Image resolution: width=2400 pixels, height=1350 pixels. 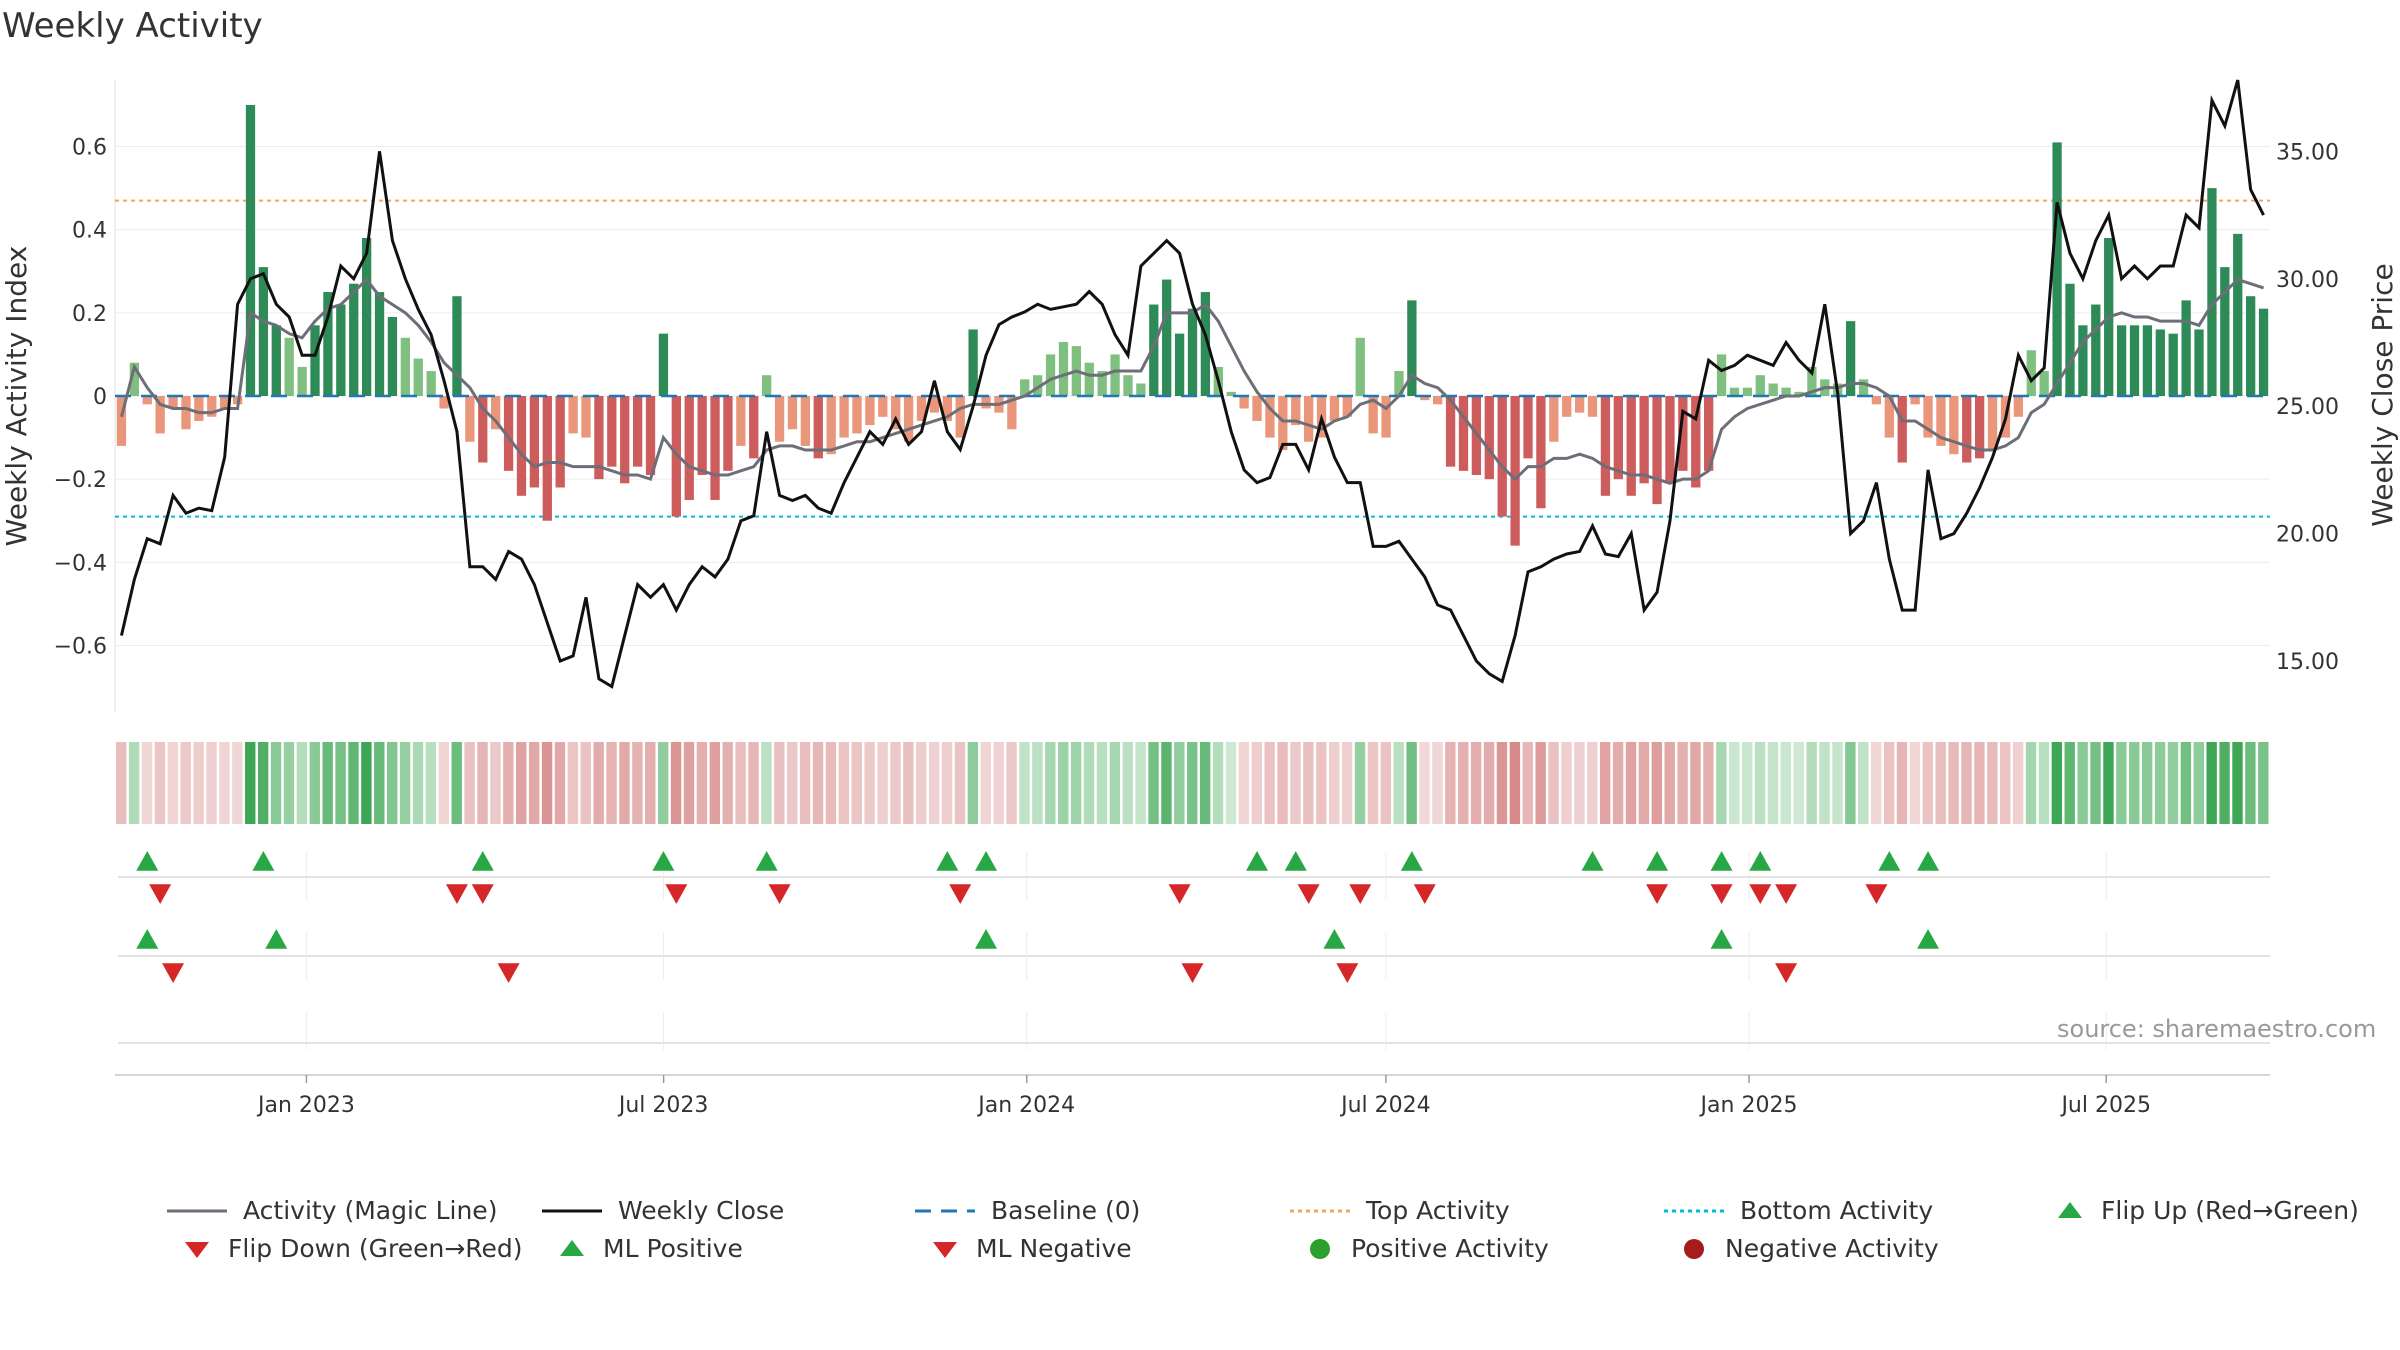 What do you see at coordinates (89, 231) in the screenshot?
I see `y-left-tick-label: 0.4` at bounding box center [89, 231].